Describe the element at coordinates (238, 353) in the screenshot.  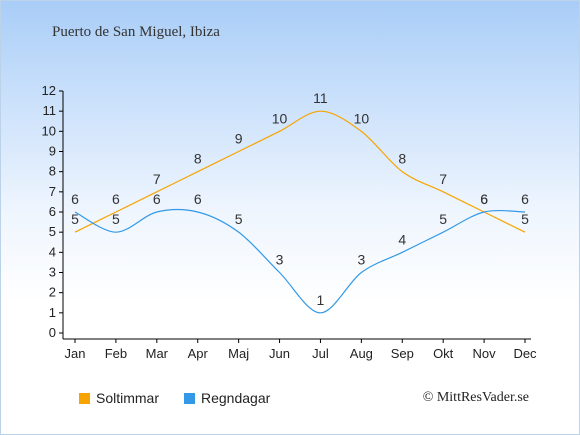
I see `x-tick-label: Maj` at that location.